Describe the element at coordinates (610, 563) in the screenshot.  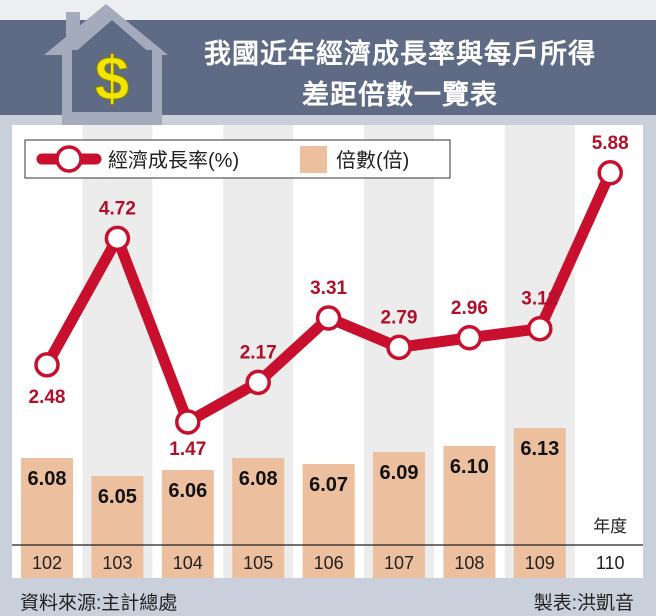
I see `x-tick-label: 110` at that location.